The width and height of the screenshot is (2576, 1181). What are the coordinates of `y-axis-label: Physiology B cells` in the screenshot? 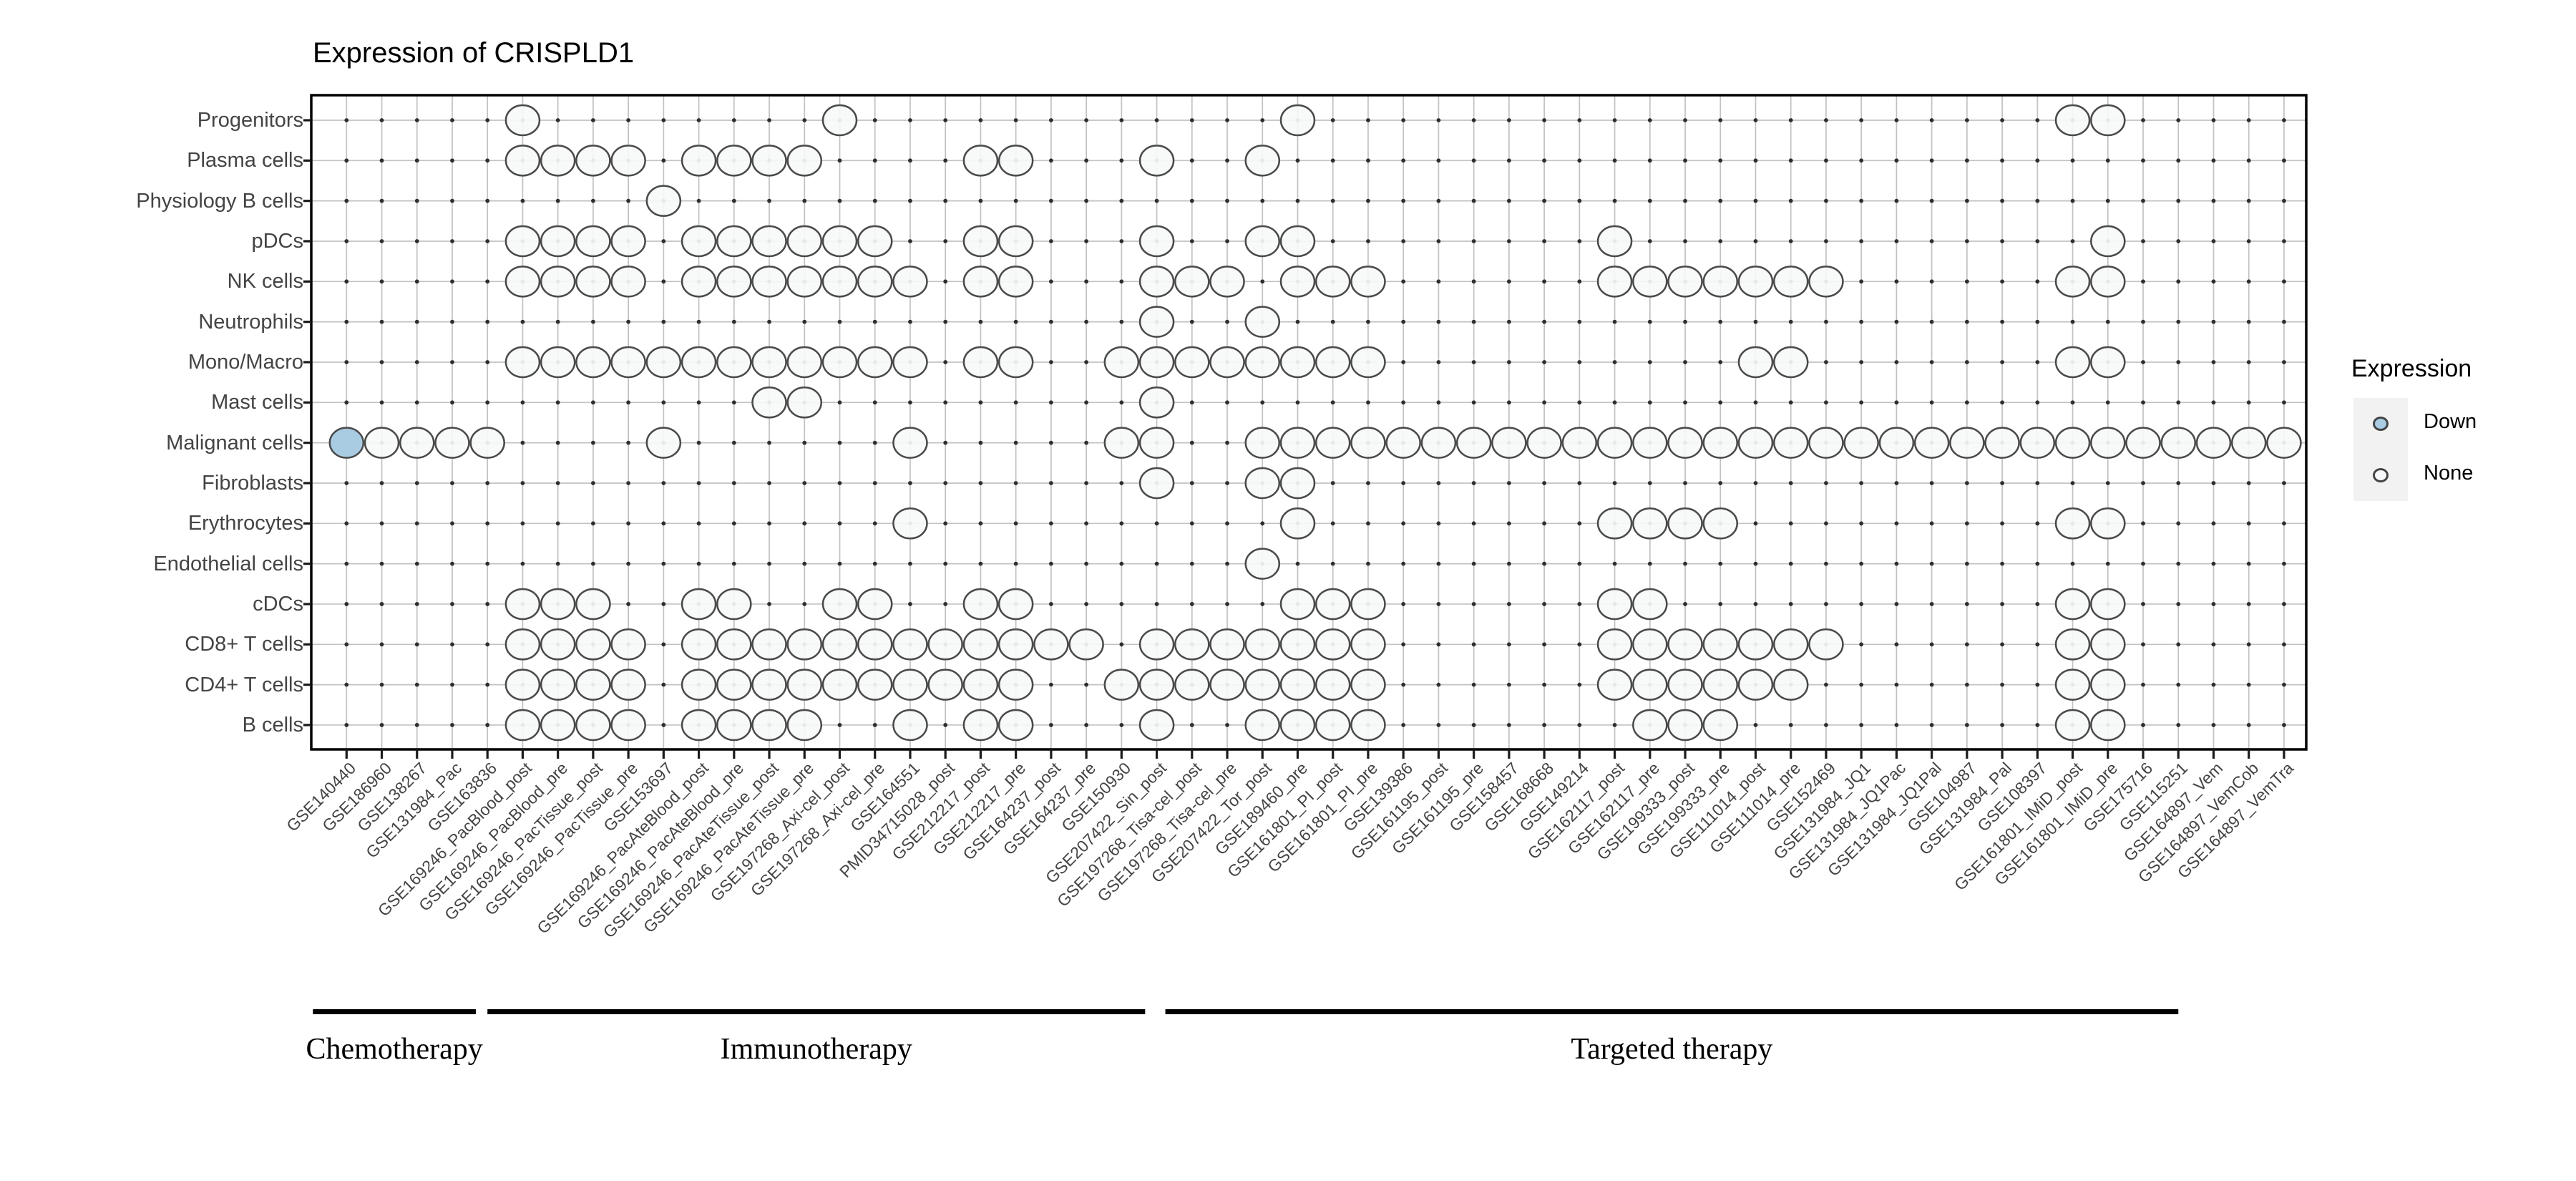 It's located at (219, 201).